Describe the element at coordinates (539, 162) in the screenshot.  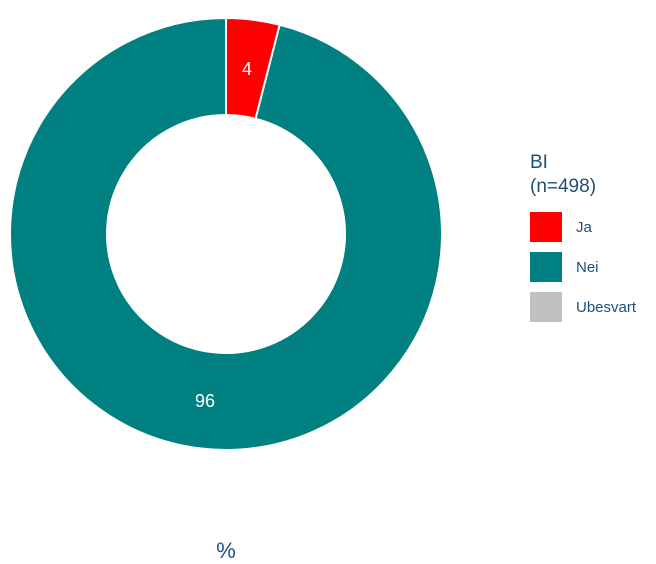
I see `legend-title-line-1: BI` at that location.